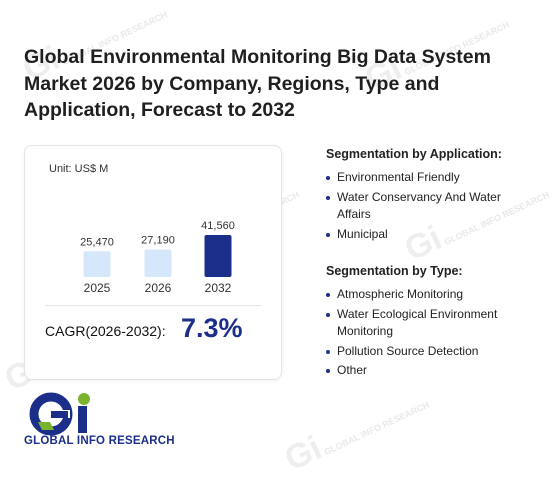 The image size is (560, 479). What do you see at coordinates (97, 288) in the screenshot?
I see `category-label: 2025` at bounding box center [97, 288].